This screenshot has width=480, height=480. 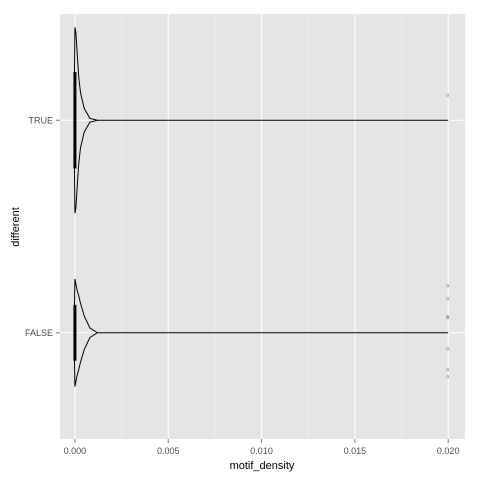 What do you see at coordinates (42, 226) in the screenshot?
I see `y-axis-ticks: TRUE FALSE` at bounding box center [42, 226].